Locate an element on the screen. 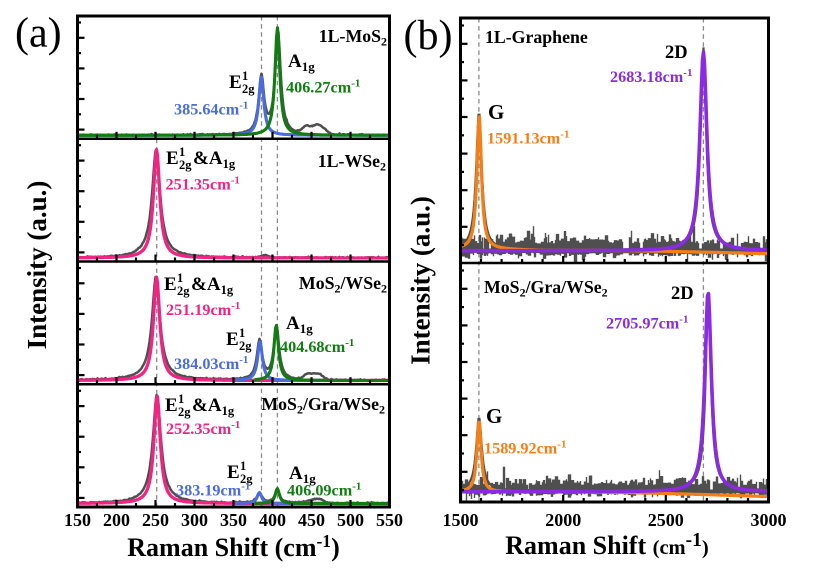 This screenshot has width=831, height=574. svg-text: 2500 is located at coordinates (666, 520).